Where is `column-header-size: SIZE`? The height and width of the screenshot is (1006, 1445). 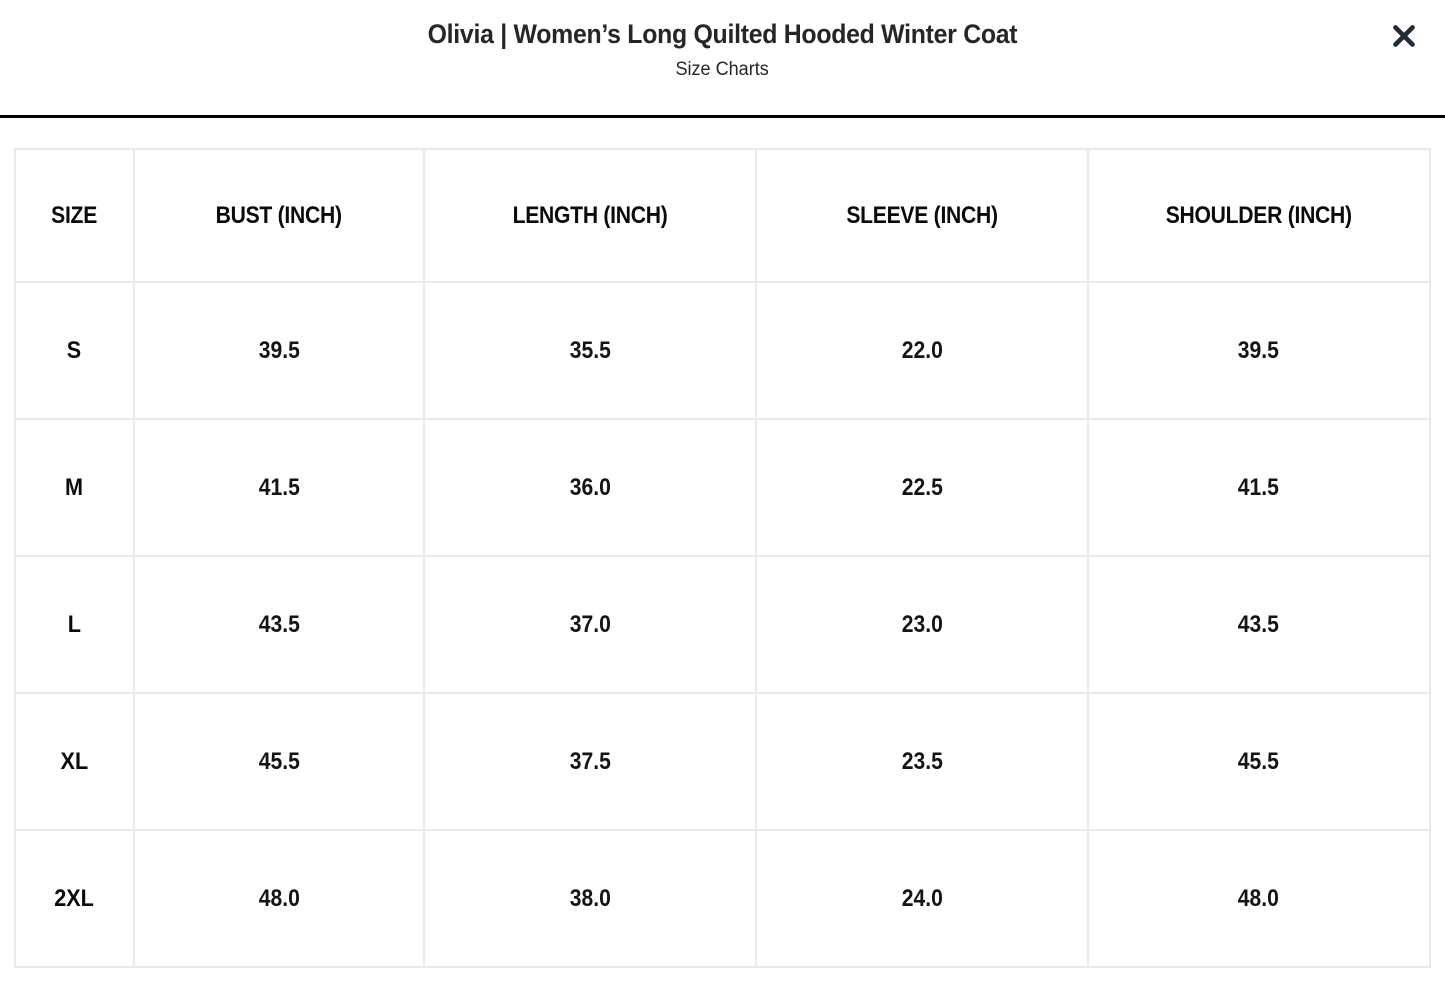
column-header-size: SIZE is located at coordinates (74, 215).